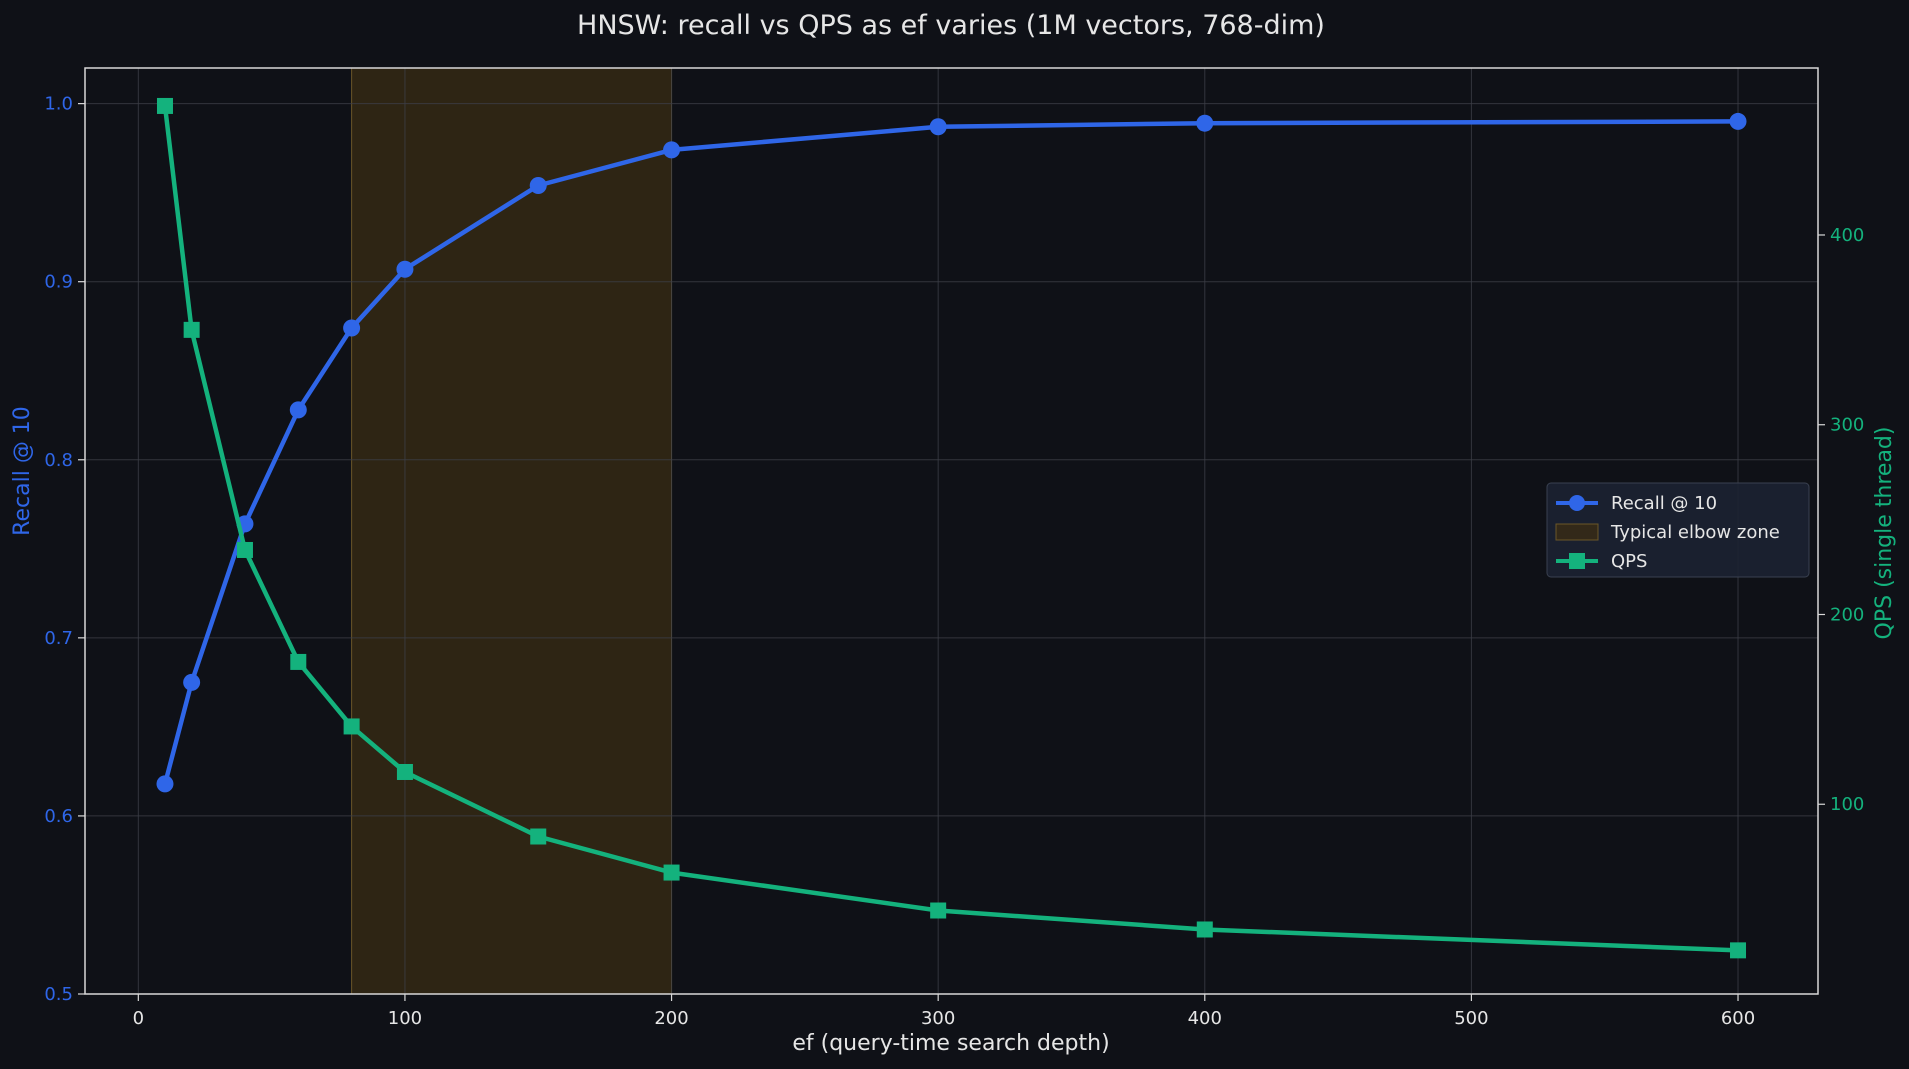 The image size is (1909, 1069). Describe the element at coordinates (1577, 561) in the screenshot. I see `legend-qps-marker` at that location.